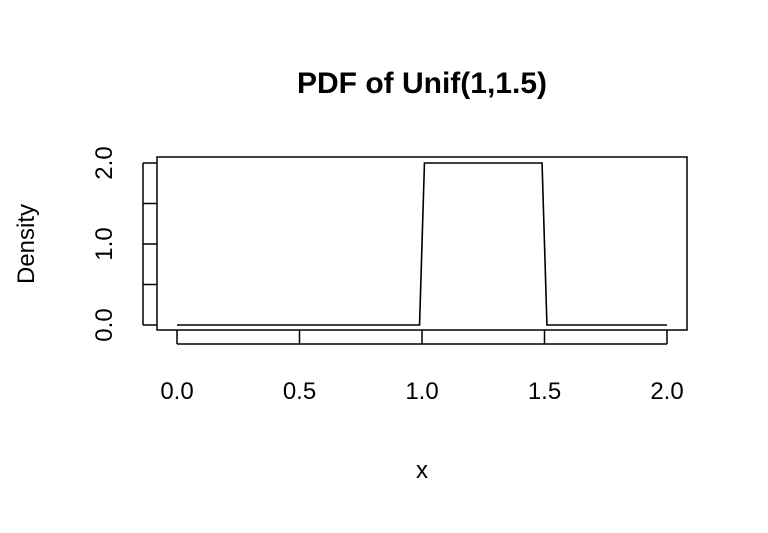  What do you see at coordinates (421, 391) in the screenshot?
I see `x-tick-label: 1.0` at bounding box center [421, 391].